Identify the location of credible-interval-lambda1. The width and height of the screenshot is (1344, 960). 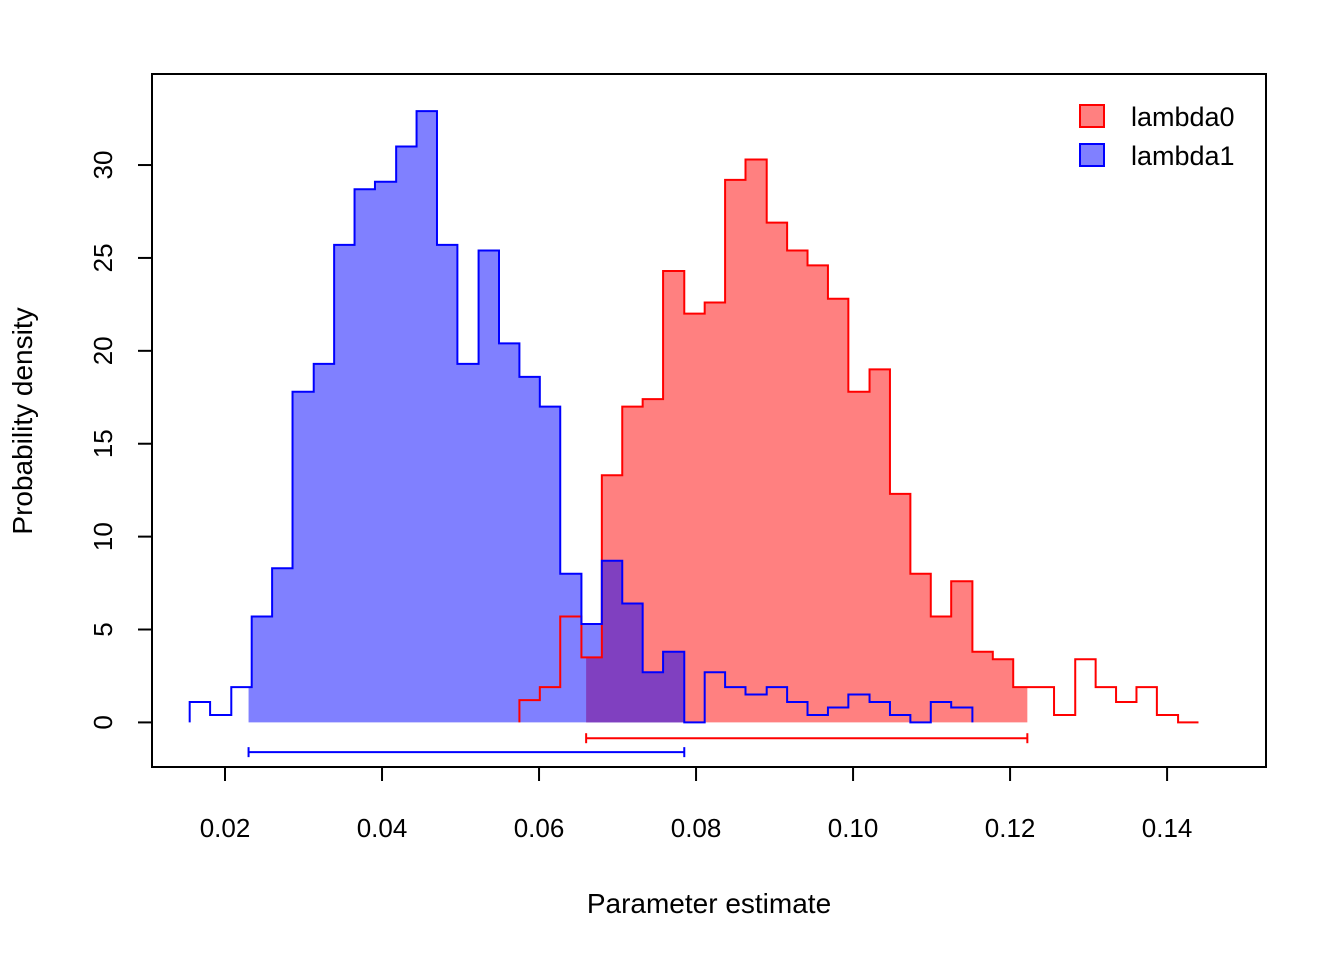
(466, 752).